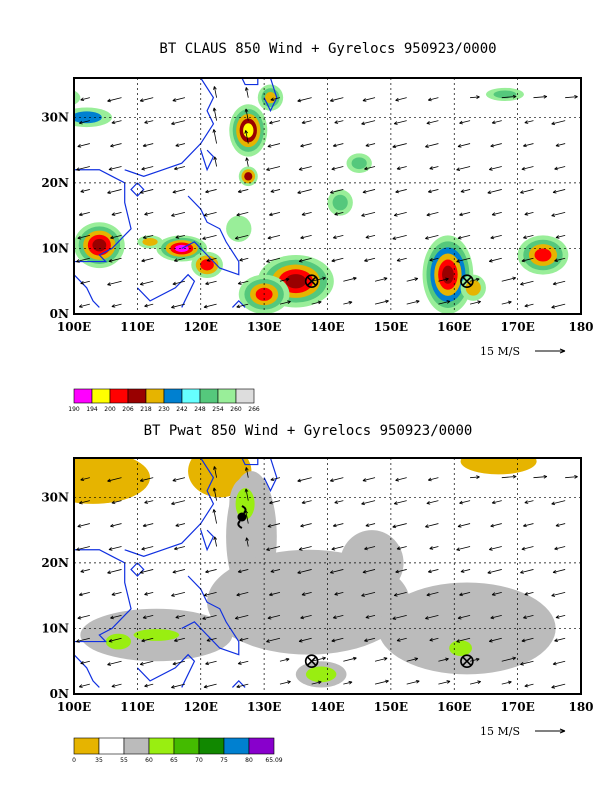  I want to click on bottom-colorbar: 0 35 55 60 65 70 75 80 65.09, so click(177, 750).